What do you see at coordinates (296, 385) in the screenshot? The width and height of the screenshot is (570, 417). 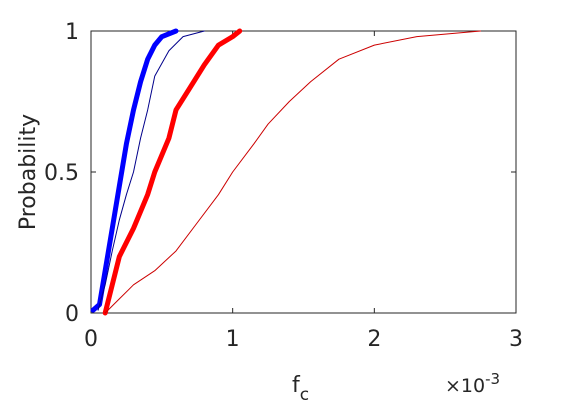 I see `x-label-main: f` at bounding box center [296, 385].